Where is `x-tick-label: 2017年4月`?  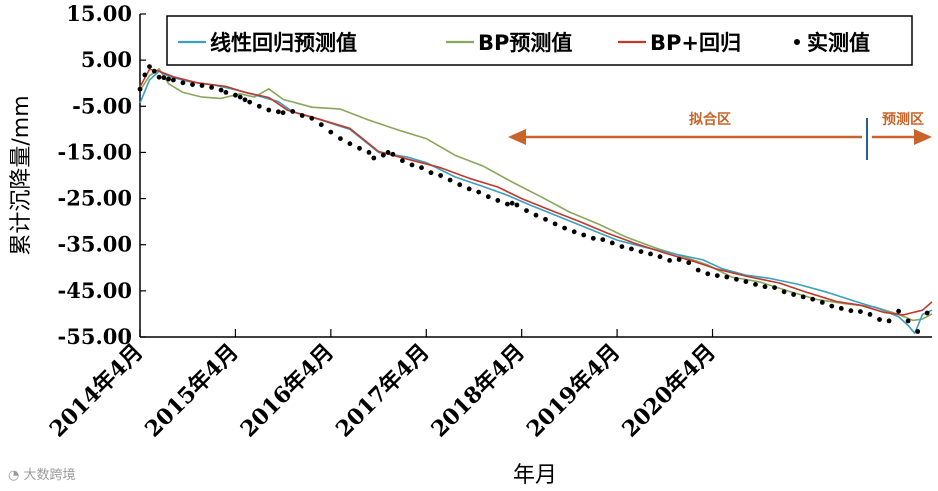 x-tick-label: 2017年4月 is located at coordinates (383, 391).